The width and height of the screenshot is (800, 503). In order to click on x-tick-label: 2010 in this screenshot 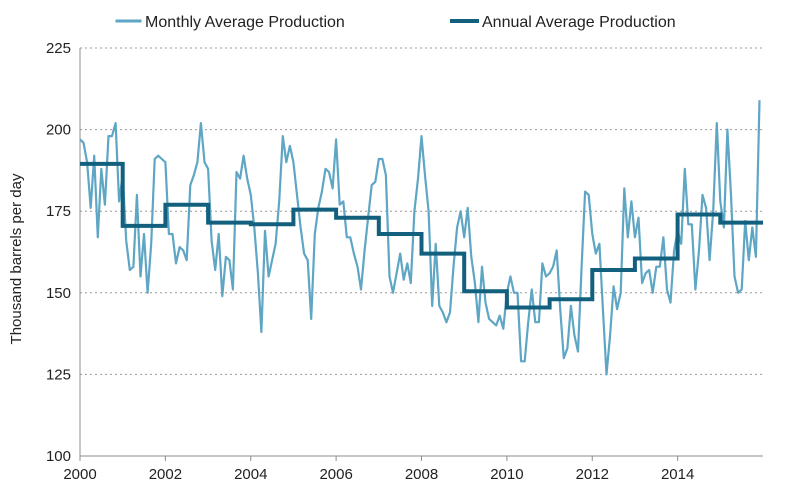, I will do `click(506, 474)`.